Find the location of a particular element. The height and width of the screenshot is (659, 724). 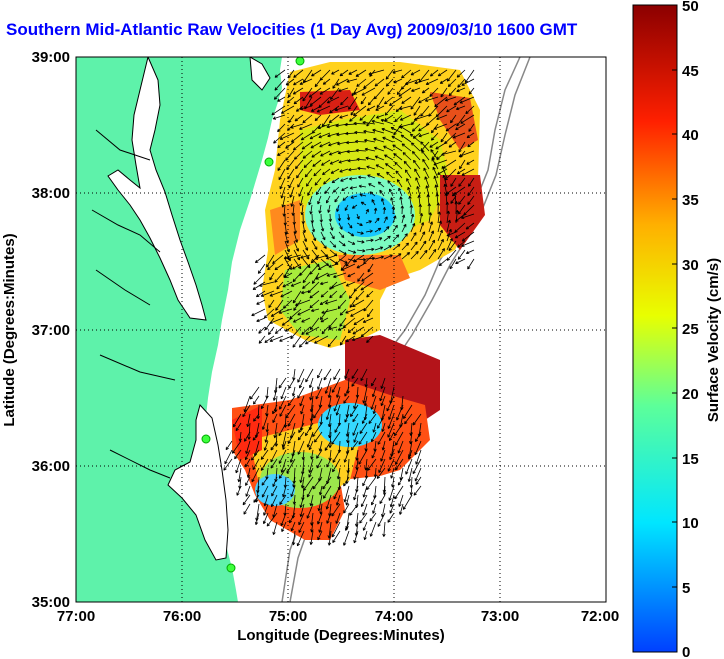

river is located at coordinates (140, 464).